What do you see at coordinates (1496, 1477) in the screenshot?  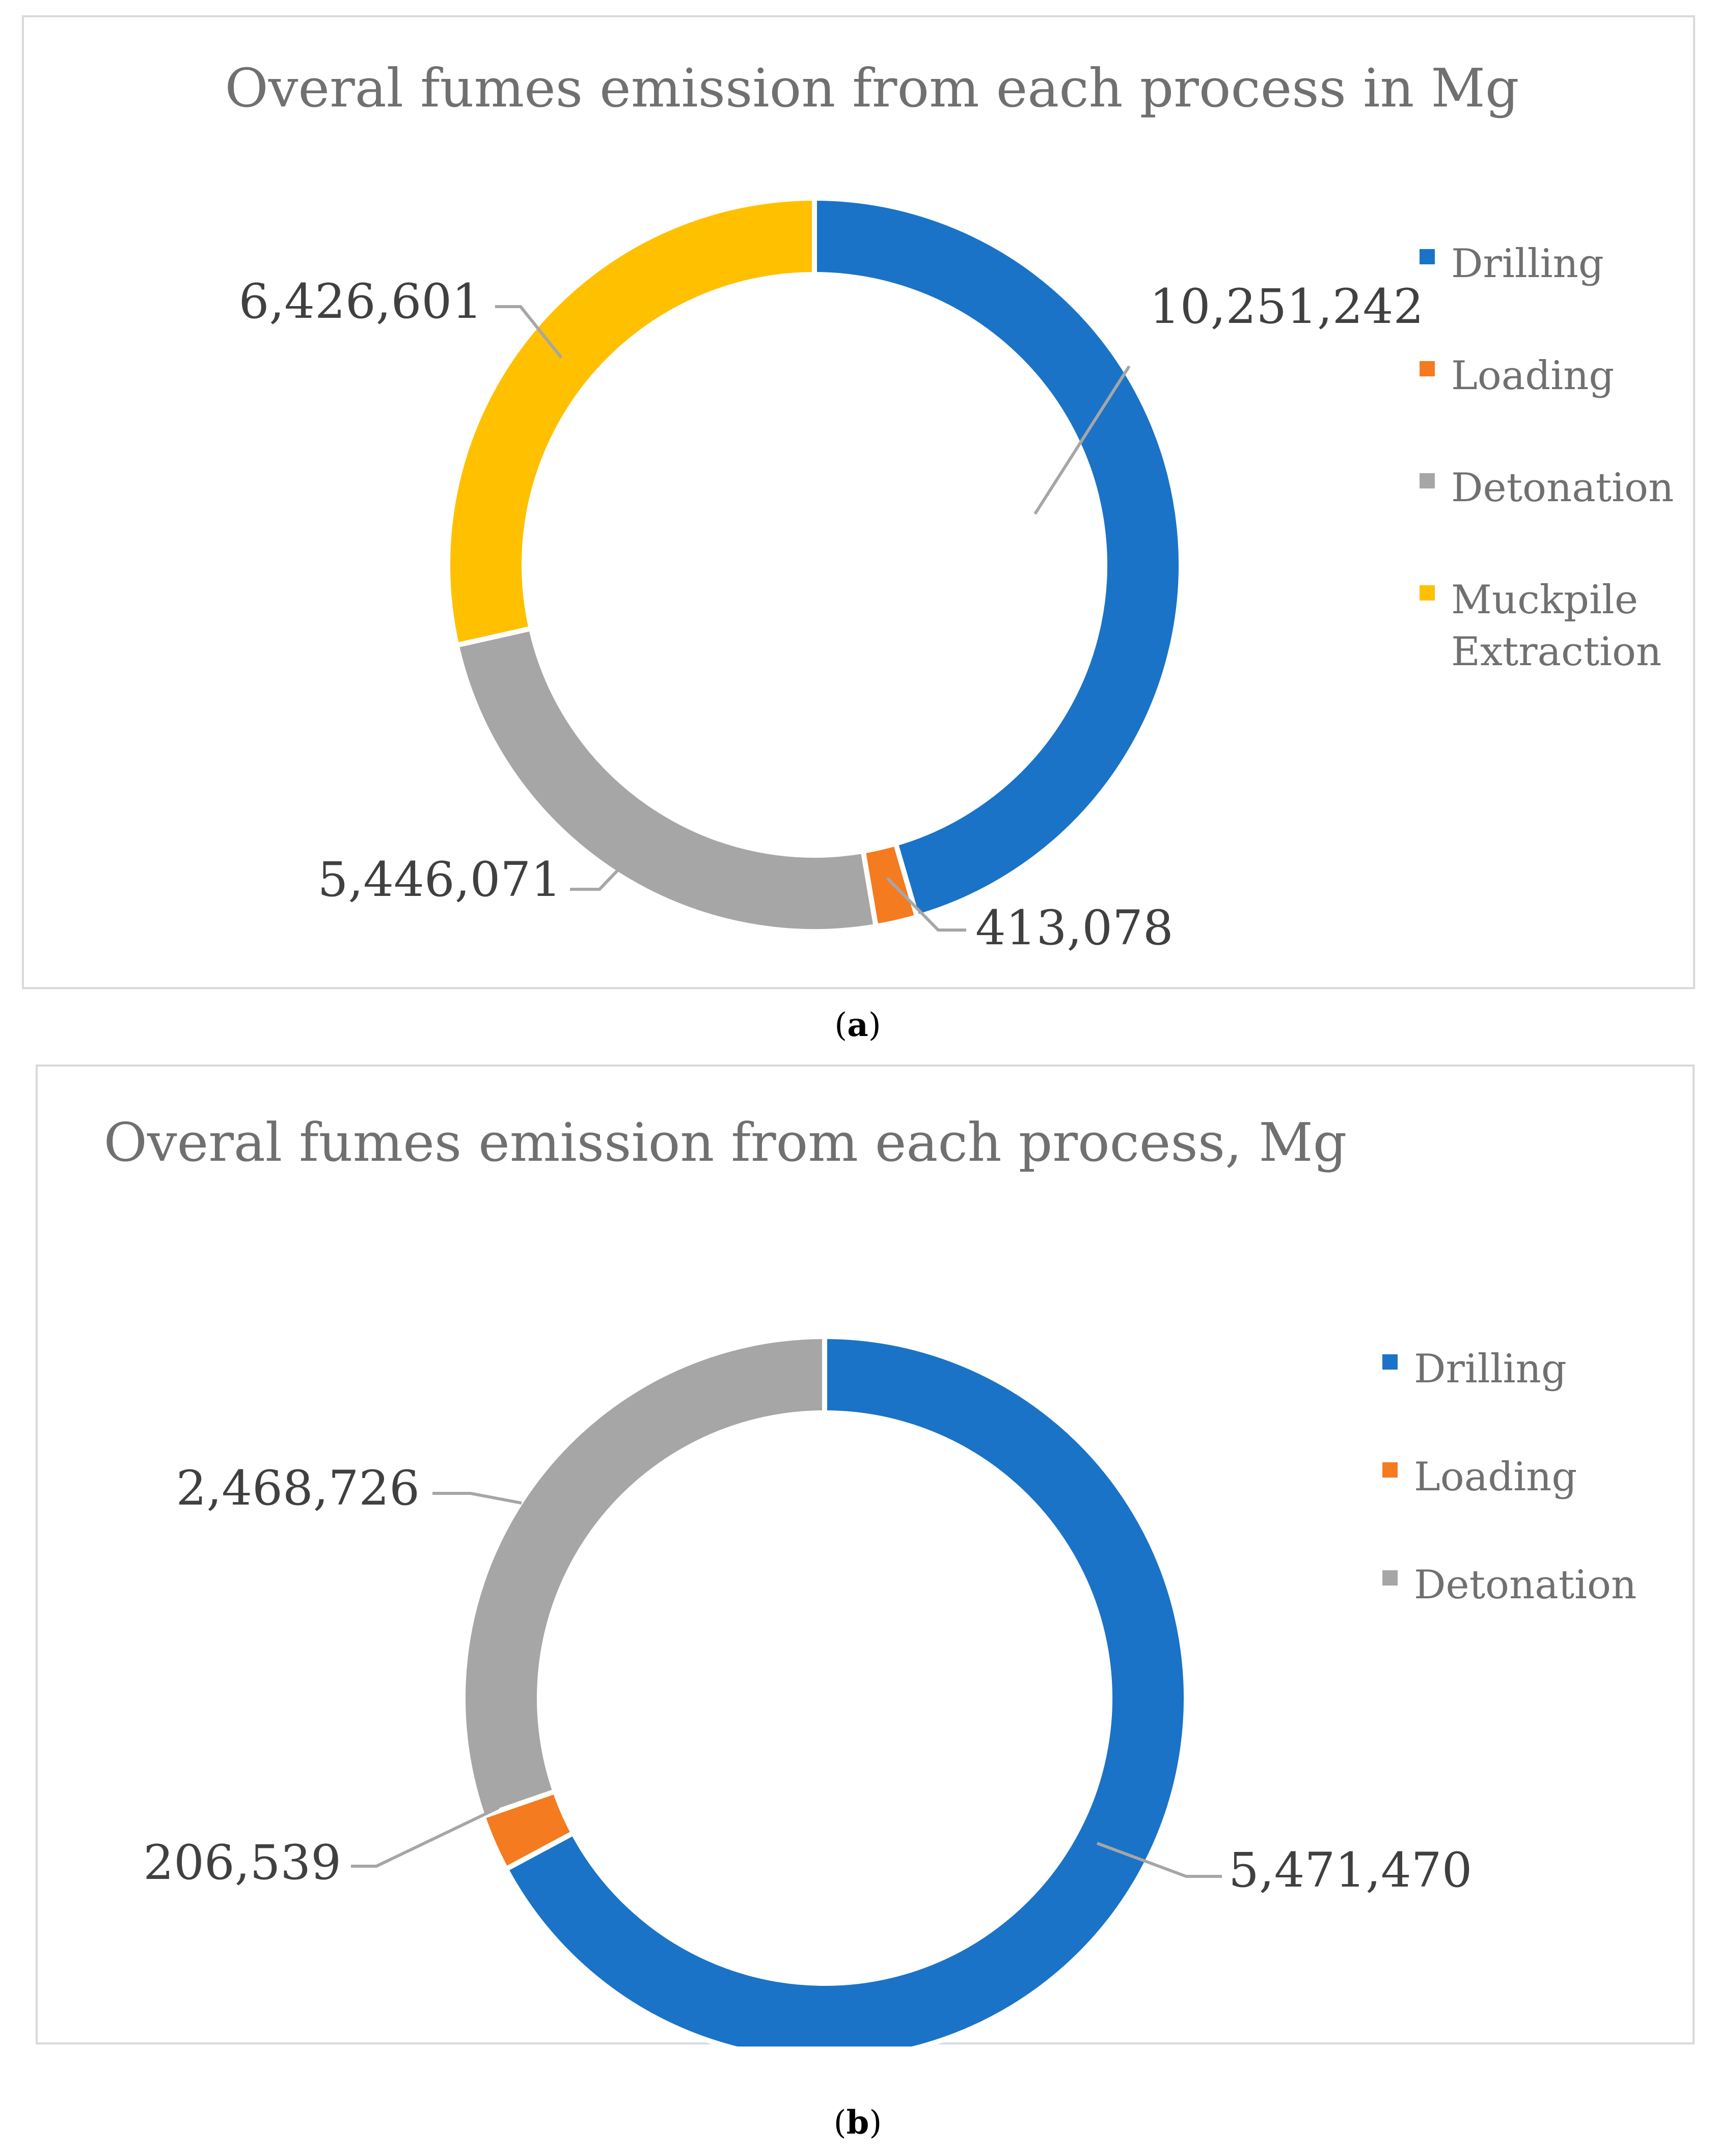 I see `chart-b-legend-label: Loading` at bounding box center [1496, 1477].